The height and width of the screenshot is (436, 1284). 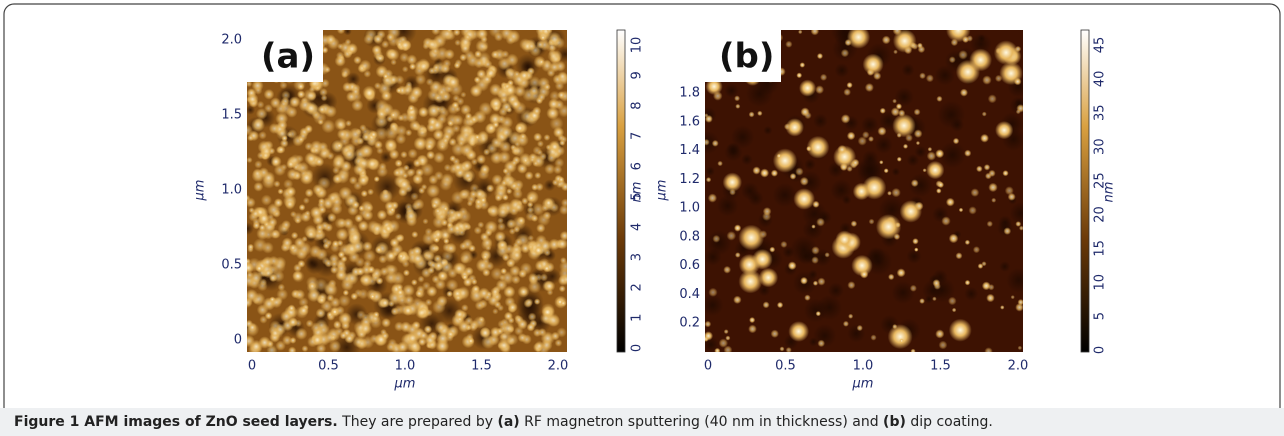 What do you see at coordinates (621, 191) in the screenshot?
I see `colorbar` at bounding box center [621, 191].